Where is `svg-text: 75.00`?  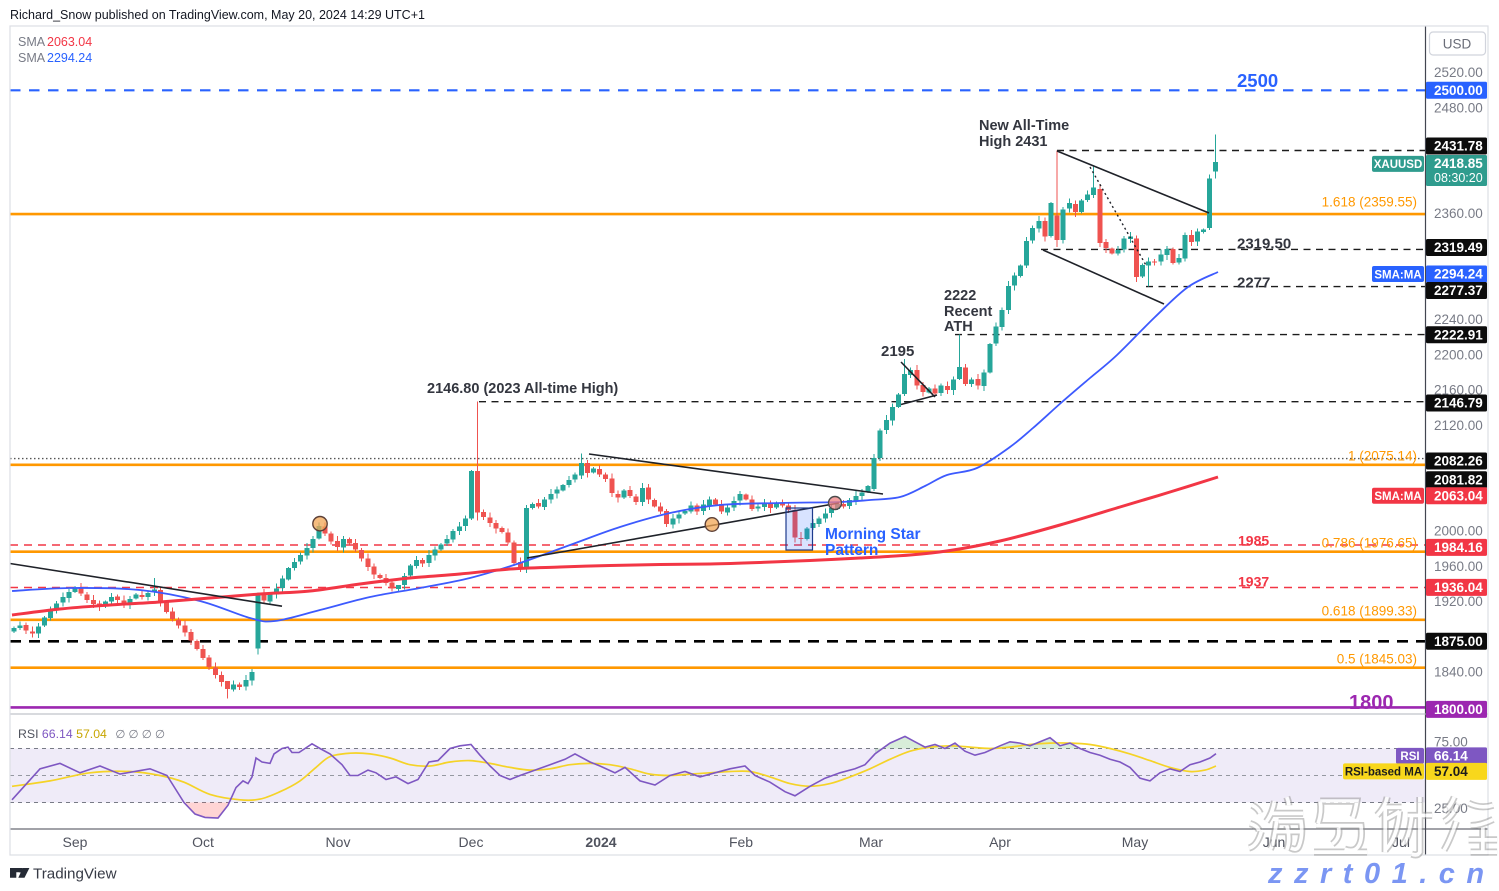
svg-text: 75.00 is located at coordinates (1451, 741).